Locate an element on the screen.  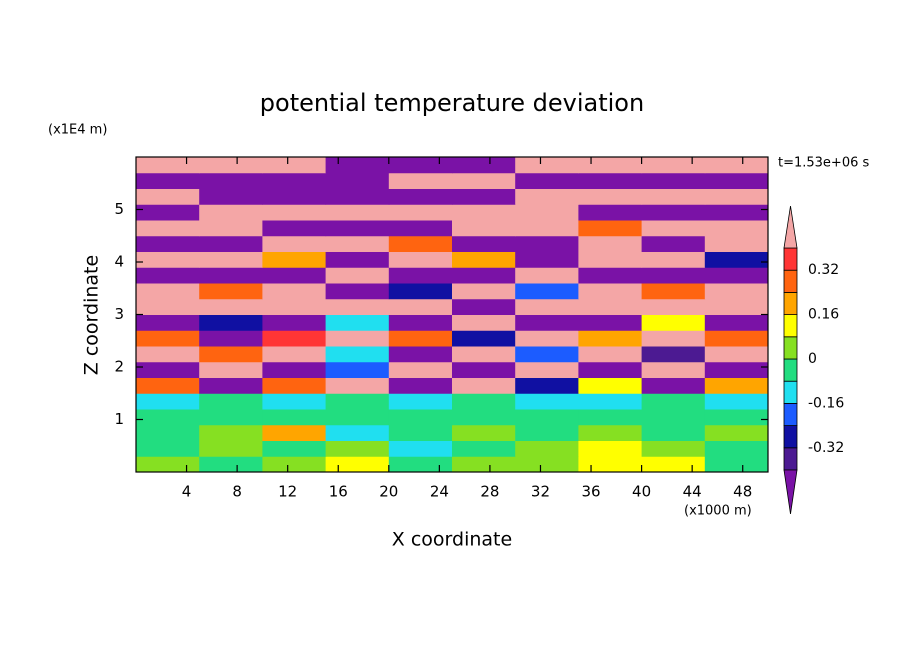
y-unit-label: (x1E4 m) is located at coordinates (77, 130).